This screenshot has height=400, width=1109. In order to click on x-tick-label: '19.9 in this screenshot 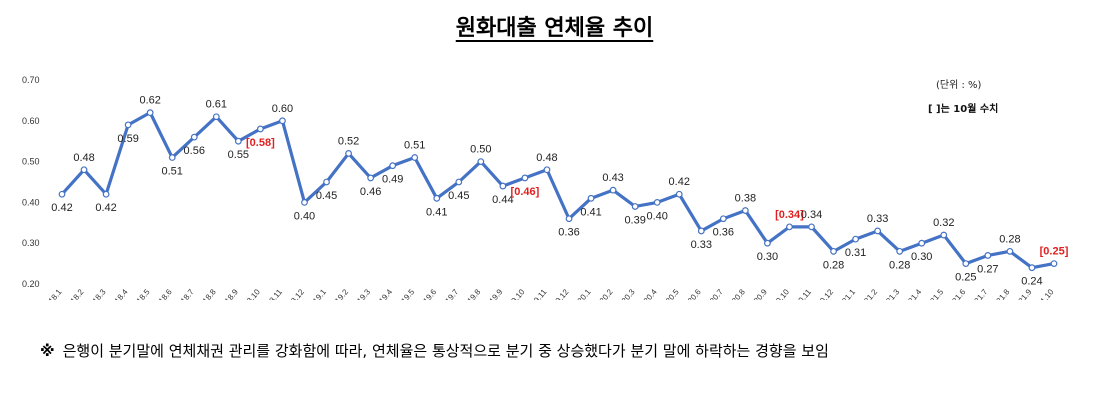, I will do `click(496, 293)`.